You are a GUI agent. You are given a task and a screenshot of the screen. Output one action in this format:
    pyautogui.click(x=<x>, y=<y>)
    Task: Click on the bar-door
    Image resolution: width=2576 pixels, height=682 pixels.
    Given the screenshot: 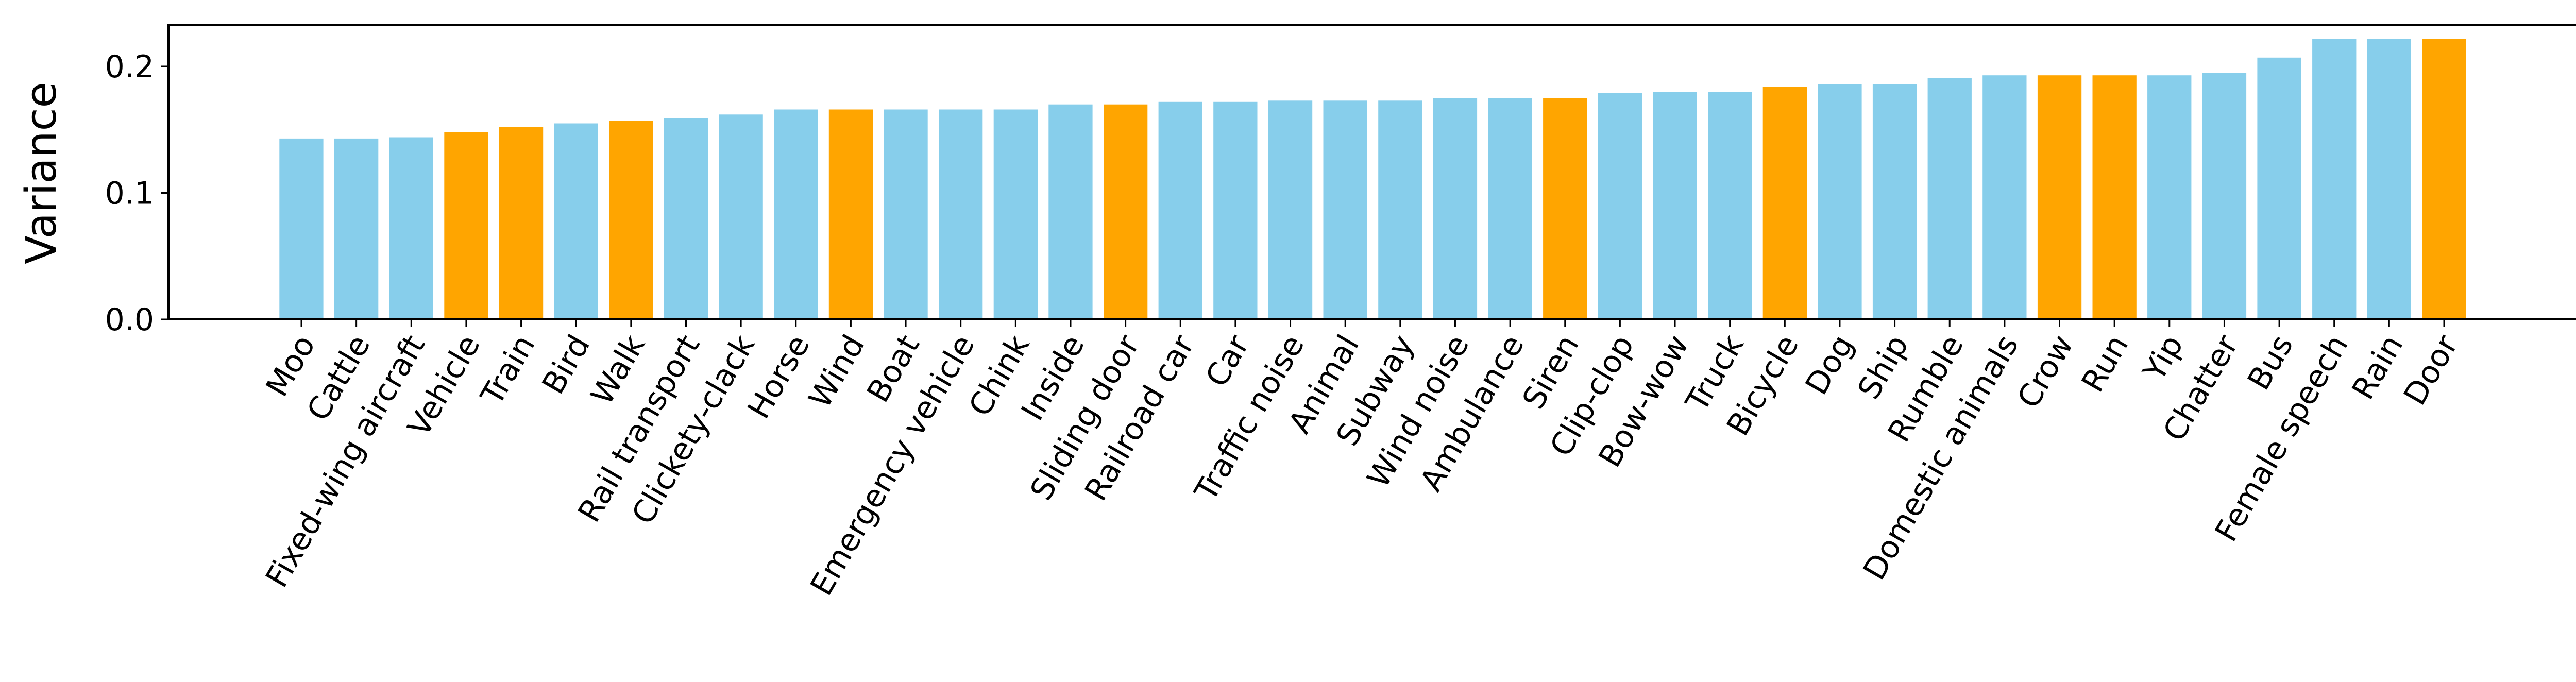 What is the action you would take?
    pyautogui.click(x=2444, y=179)
    